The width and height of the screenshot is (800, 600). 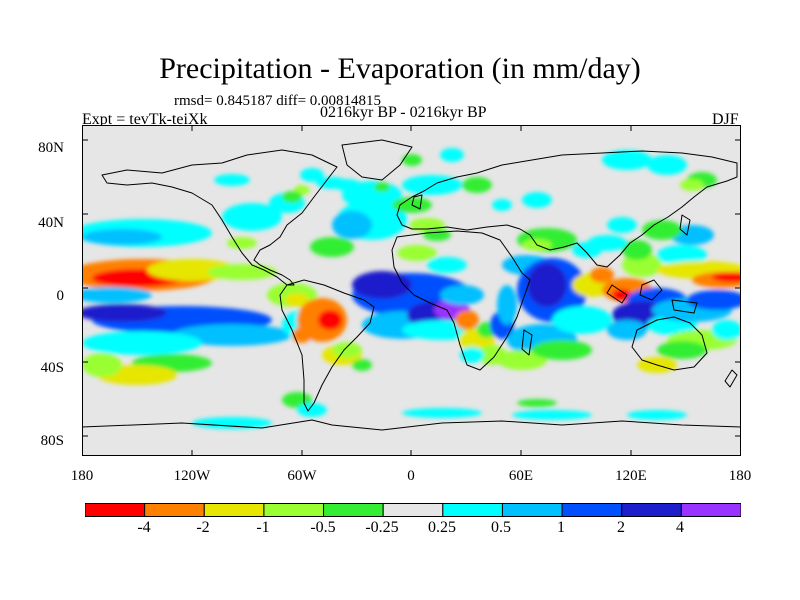 What do you see at coordinates (278, 101) in the screenshot?
I see `stats-text: rmsd= 0.845187 diff= 0.00814815` at bounding box center [278, 101].